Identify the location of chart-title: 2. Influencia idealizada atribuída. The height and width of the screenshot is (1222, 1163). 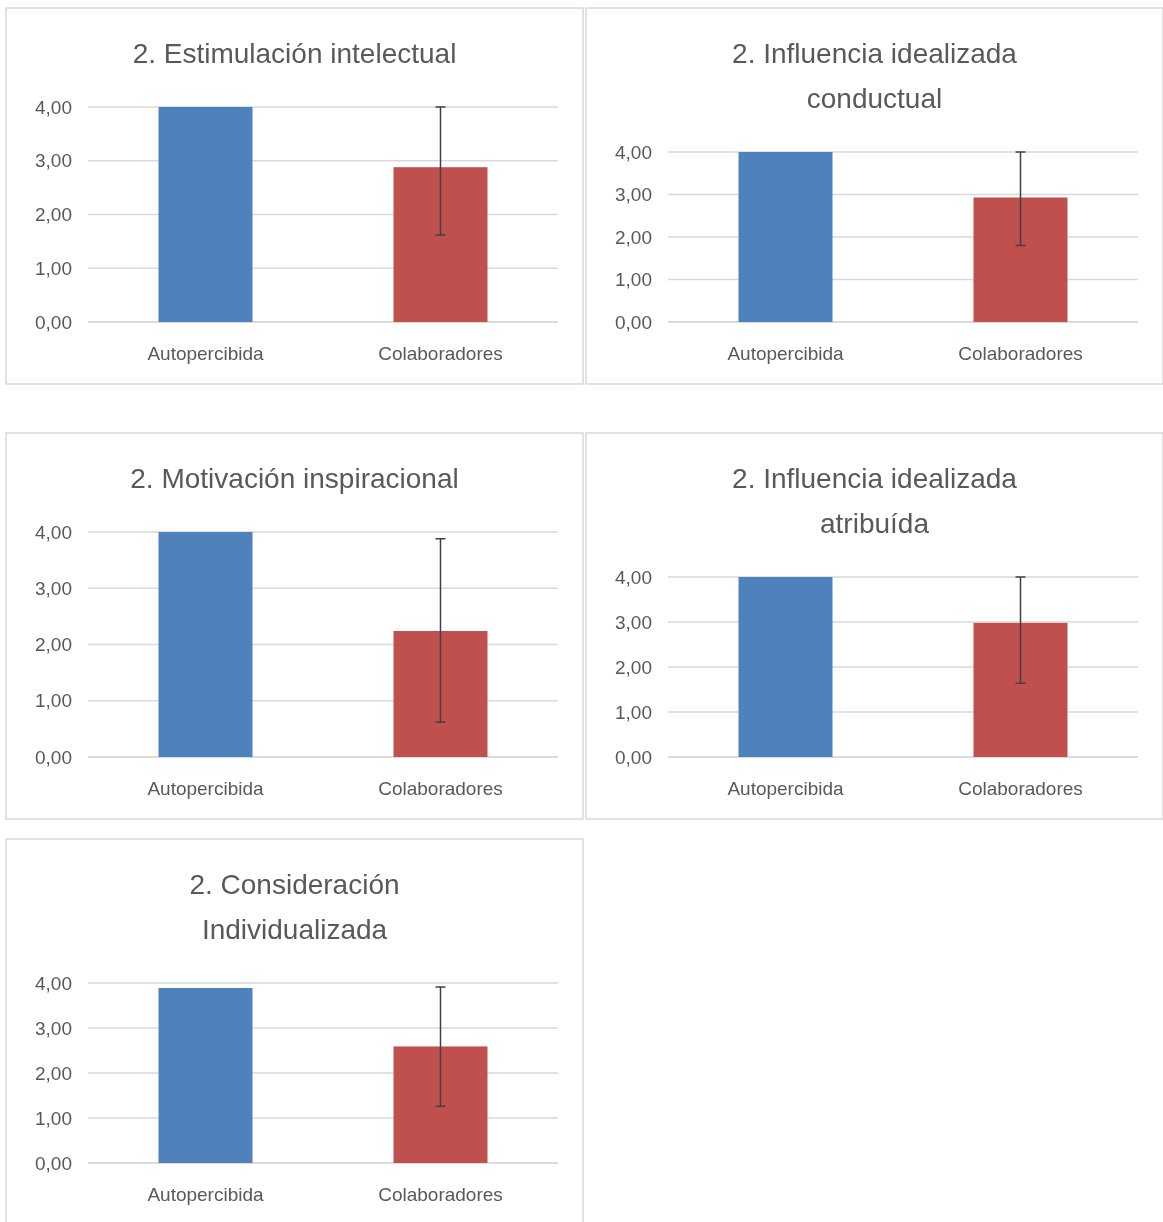
(875, 501).